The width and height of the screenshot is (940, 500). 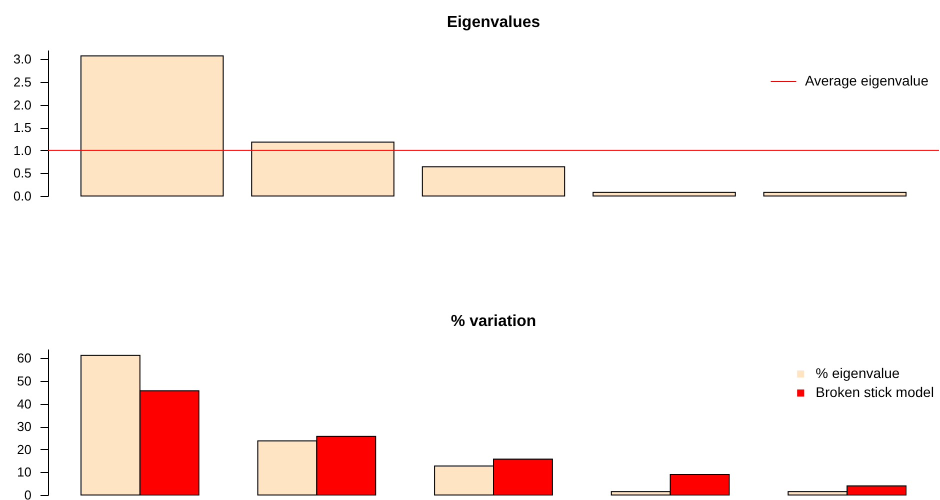 What do you see at coordinates (22, 150) in the screenshot?
I see `y-tick-label: 1.0` at bounding box center [22, 150].